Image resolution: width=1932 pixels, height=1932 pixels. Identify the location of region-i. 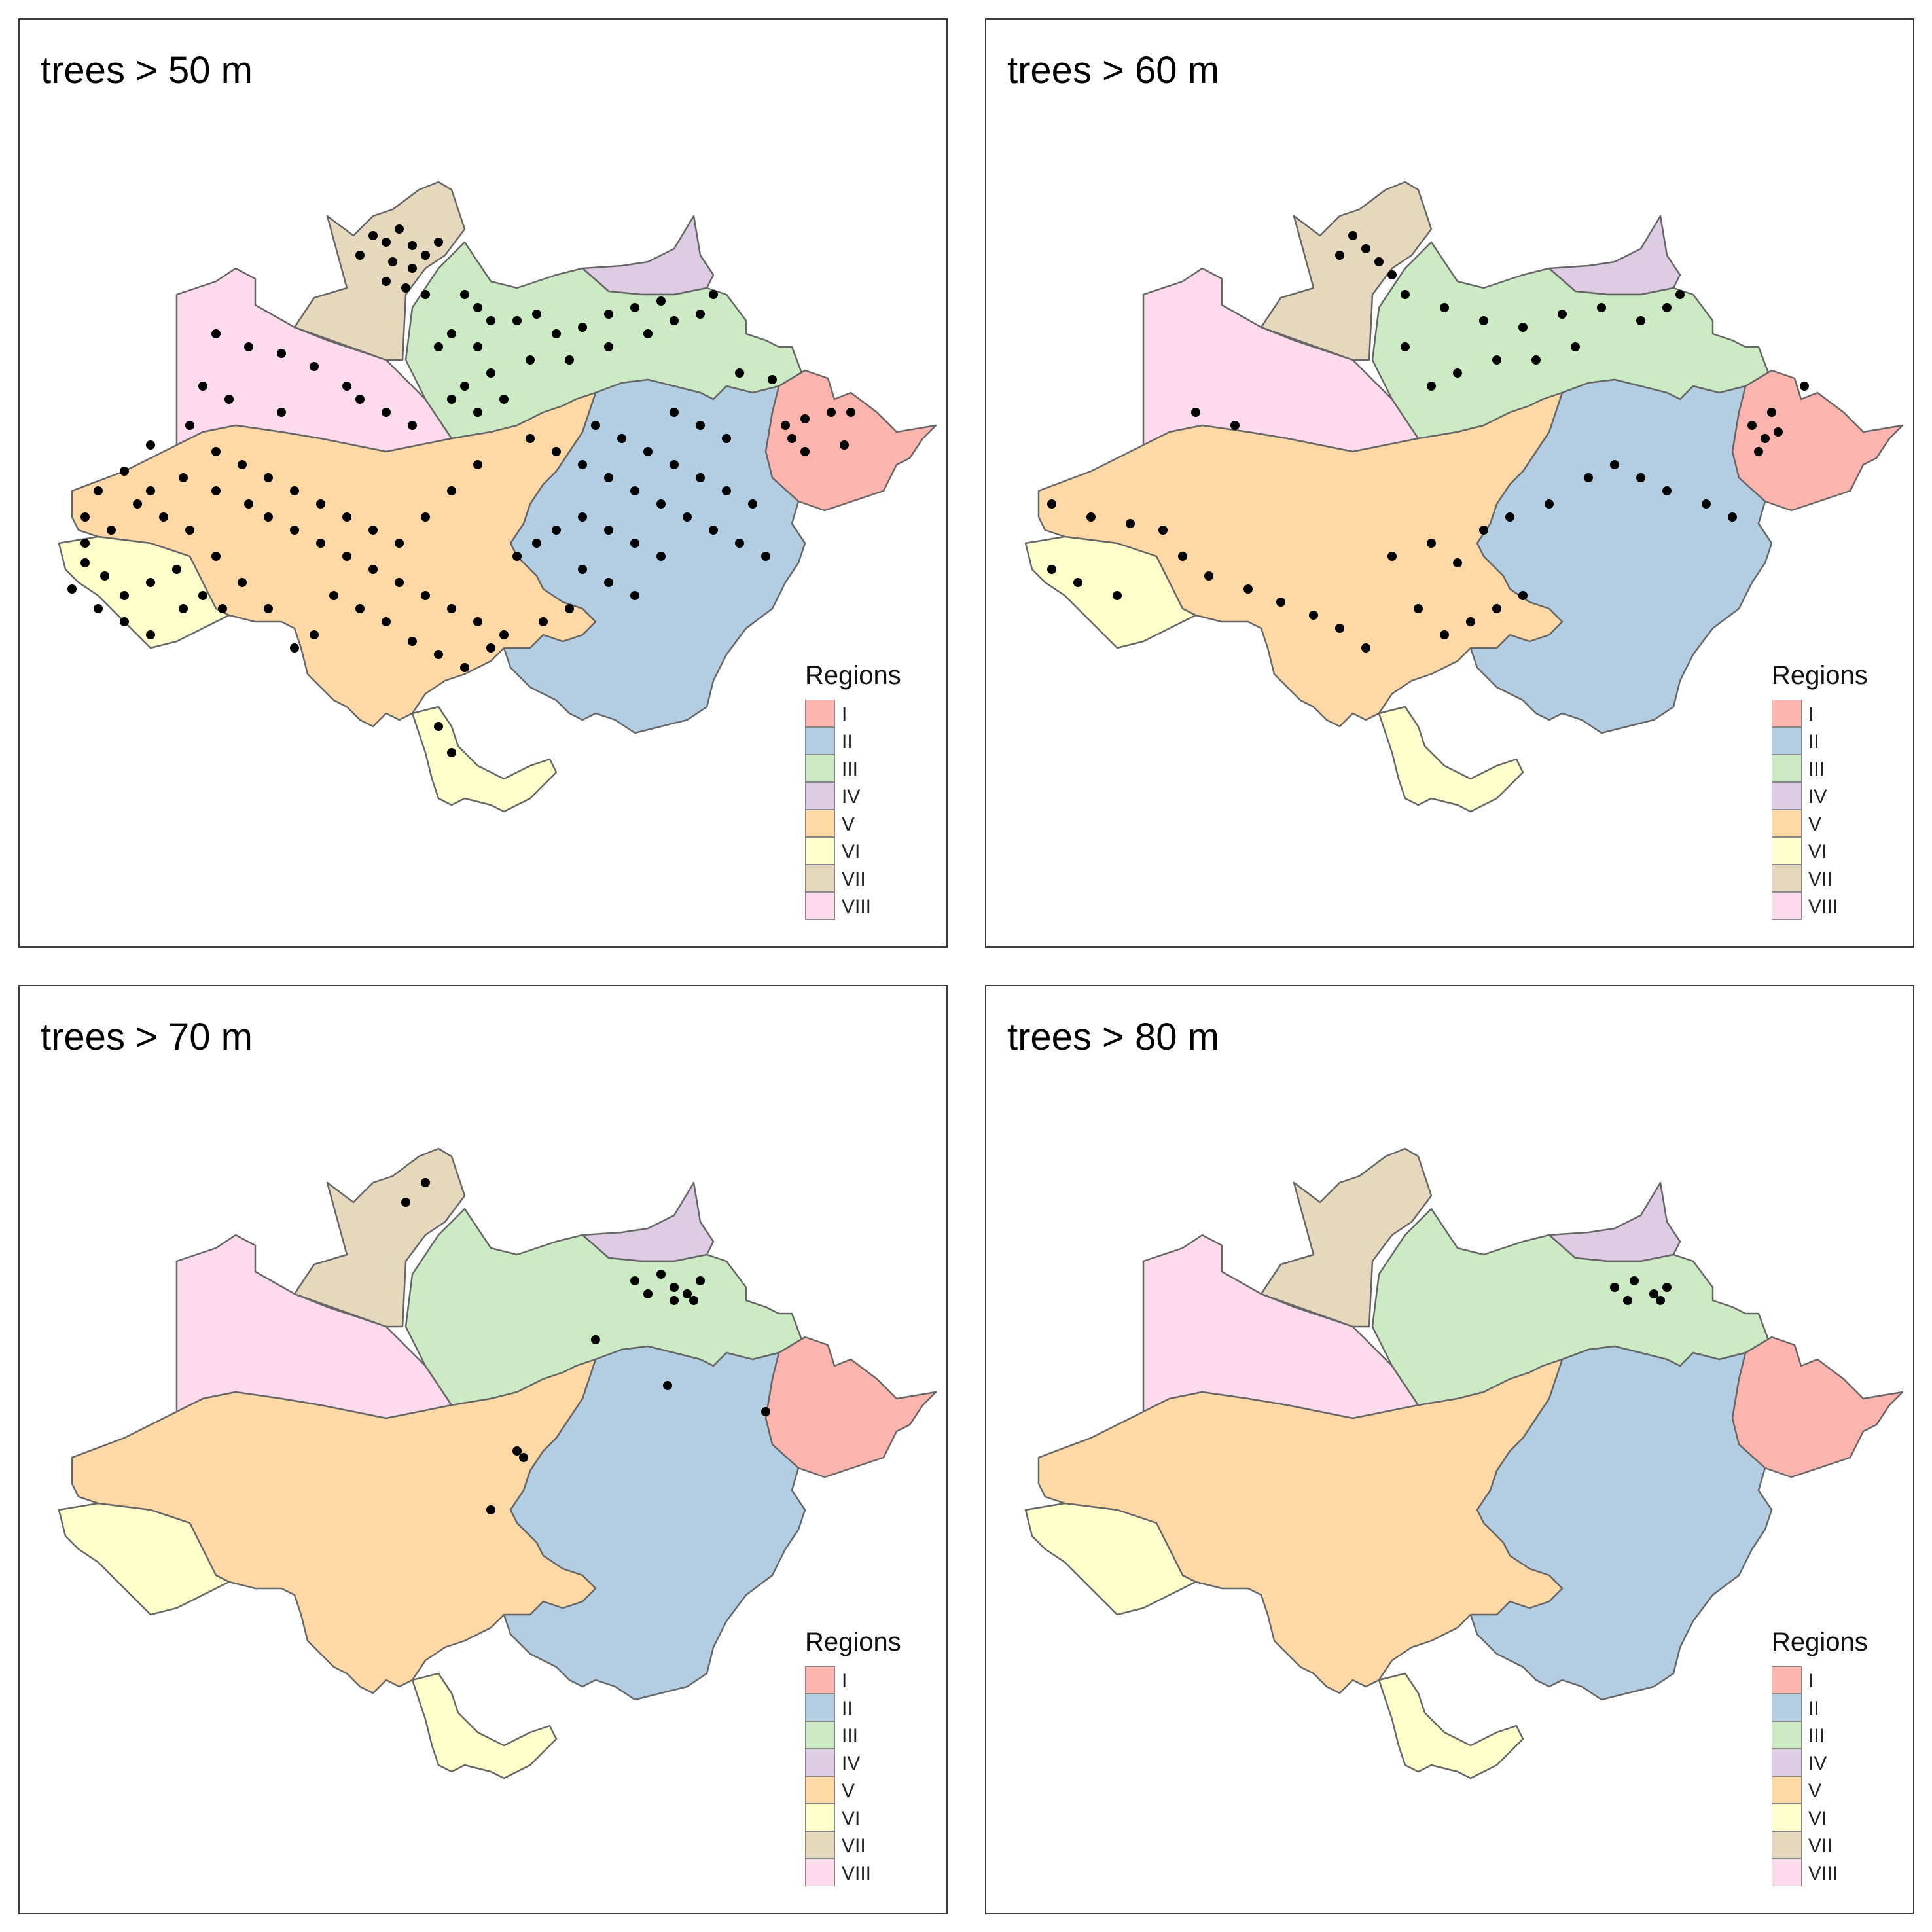
(1817, 1407).